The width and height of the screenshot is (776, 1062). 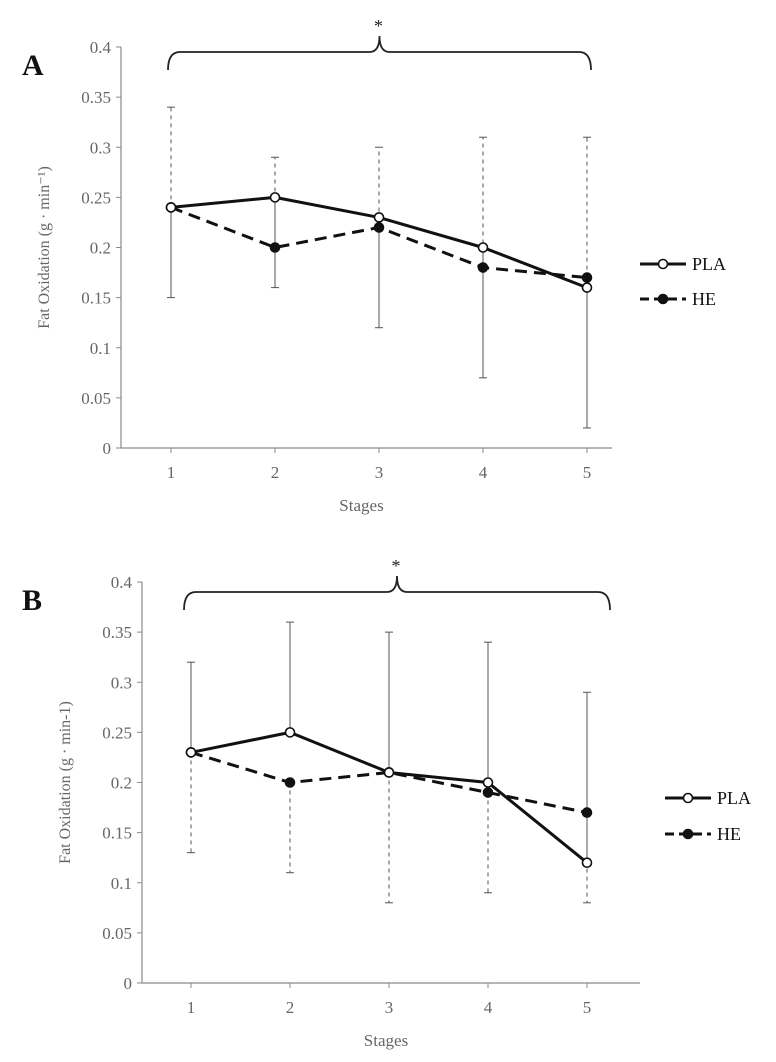 I want to click on series-line-he, so click(x=389, y=782).